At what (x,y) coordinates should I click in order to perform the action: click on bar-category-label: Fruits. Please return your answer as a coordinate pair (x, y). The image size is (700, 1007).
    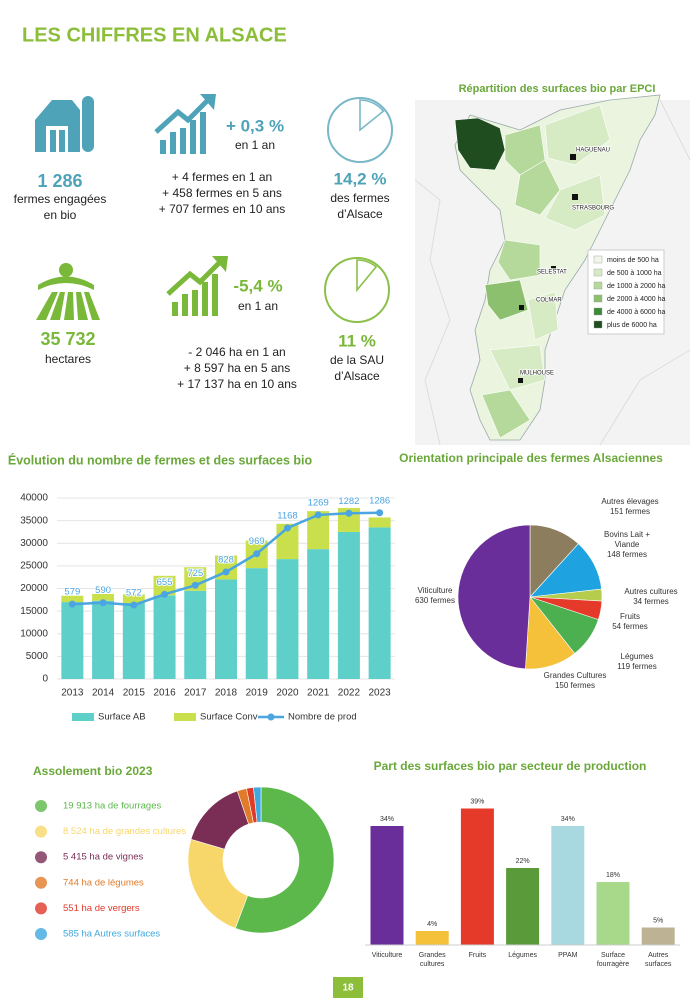
    Looking at the image, I should click on (477, 955).